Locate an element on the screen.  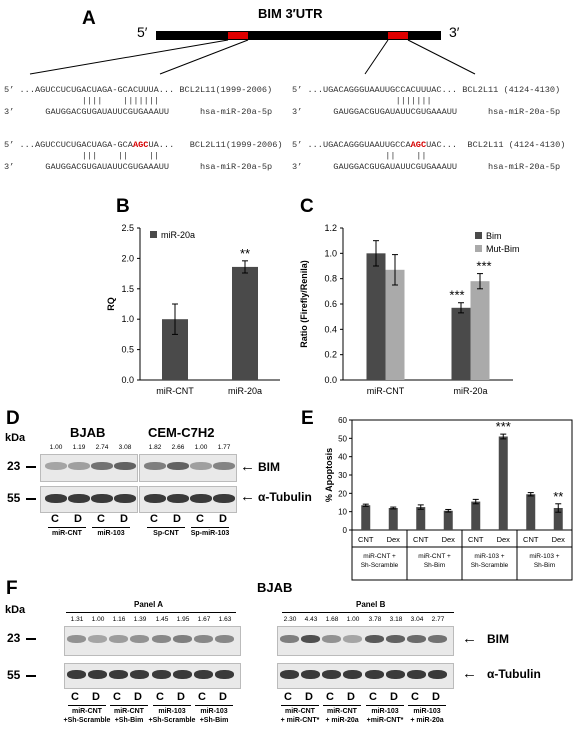
panel-a-label: A is located at coordinates (89, 18).